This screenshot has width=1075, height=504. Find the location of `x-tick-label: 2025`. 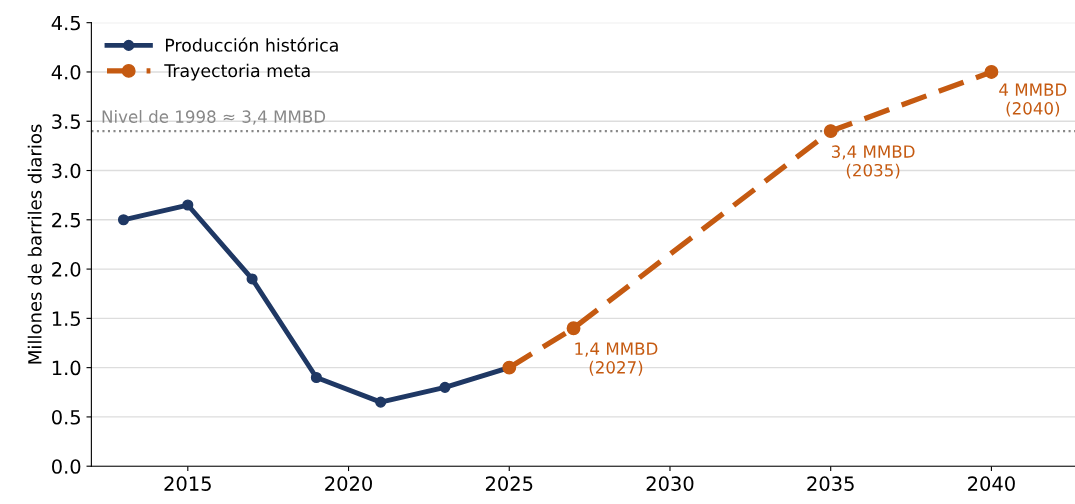

x-tick-label: 2025 is located at coordinates (509, 483).